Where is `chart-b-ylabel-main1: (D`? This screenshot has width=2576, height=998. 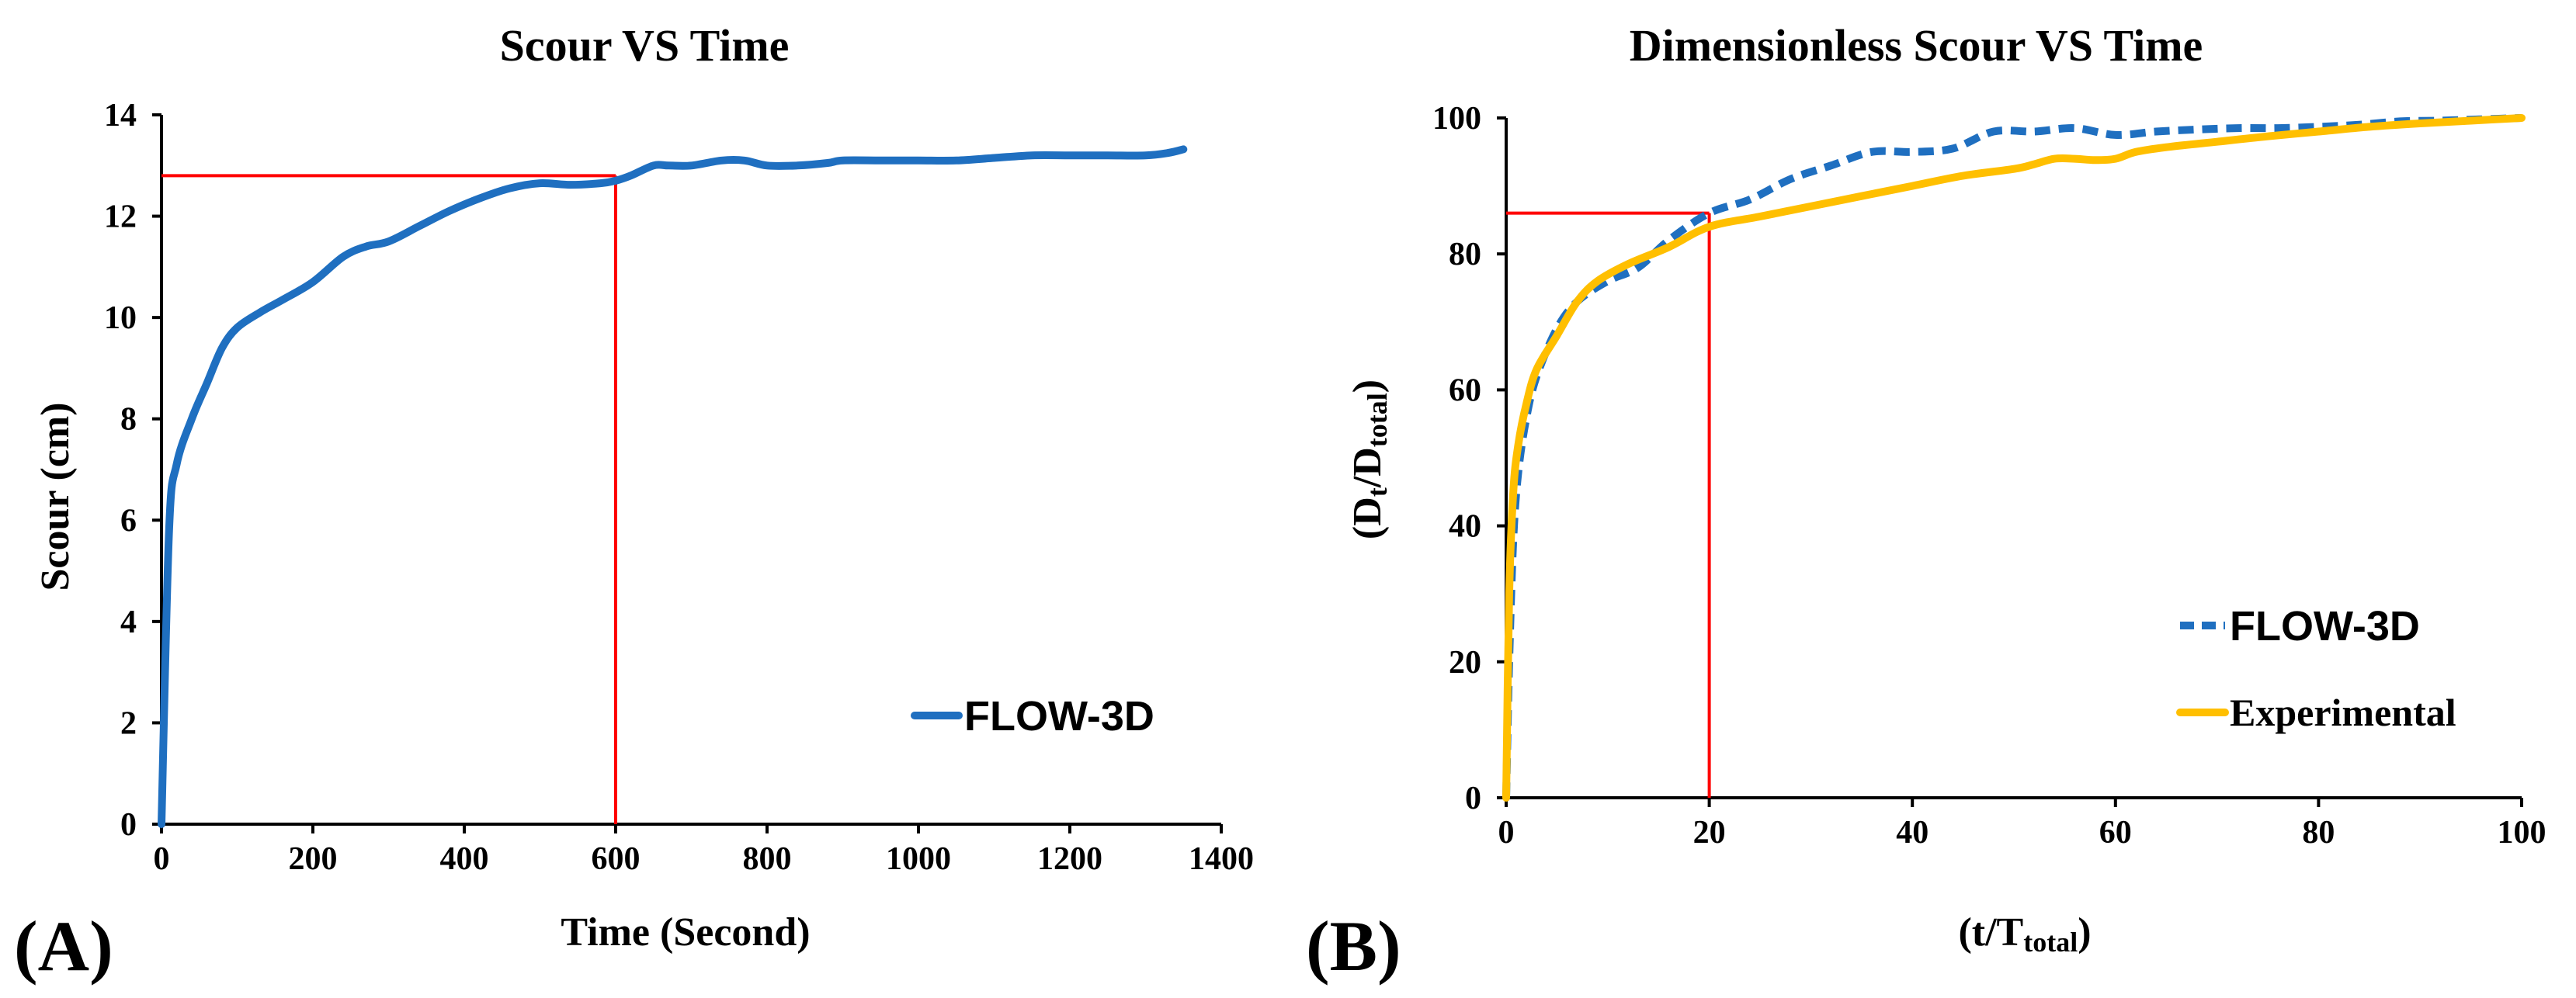
chart-b-ylabel-main1: (D is located at coordinates (1367, 518).